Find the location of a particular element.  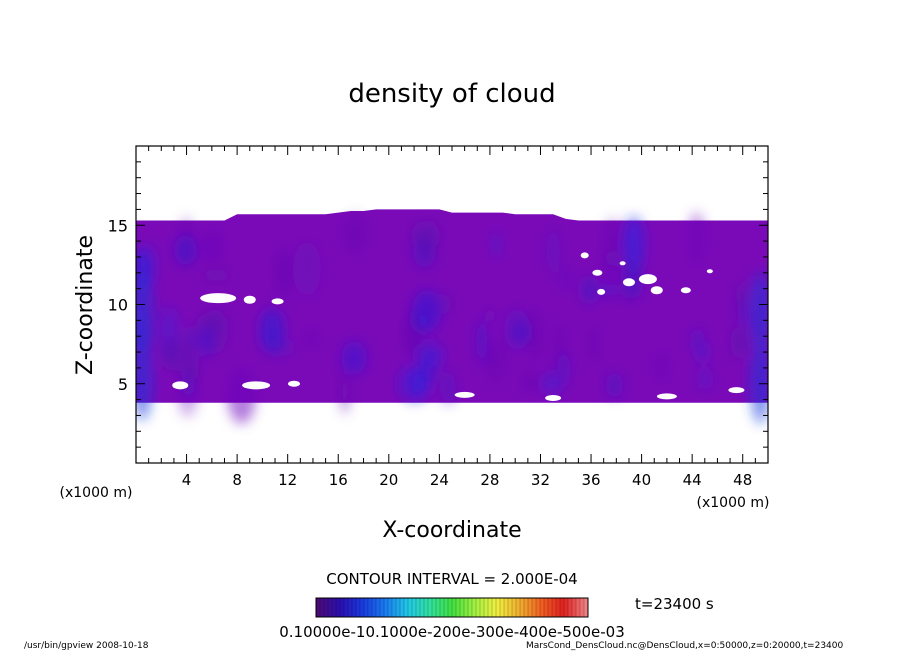

x-tick-label: 36 is located at coordinates (590, 480).